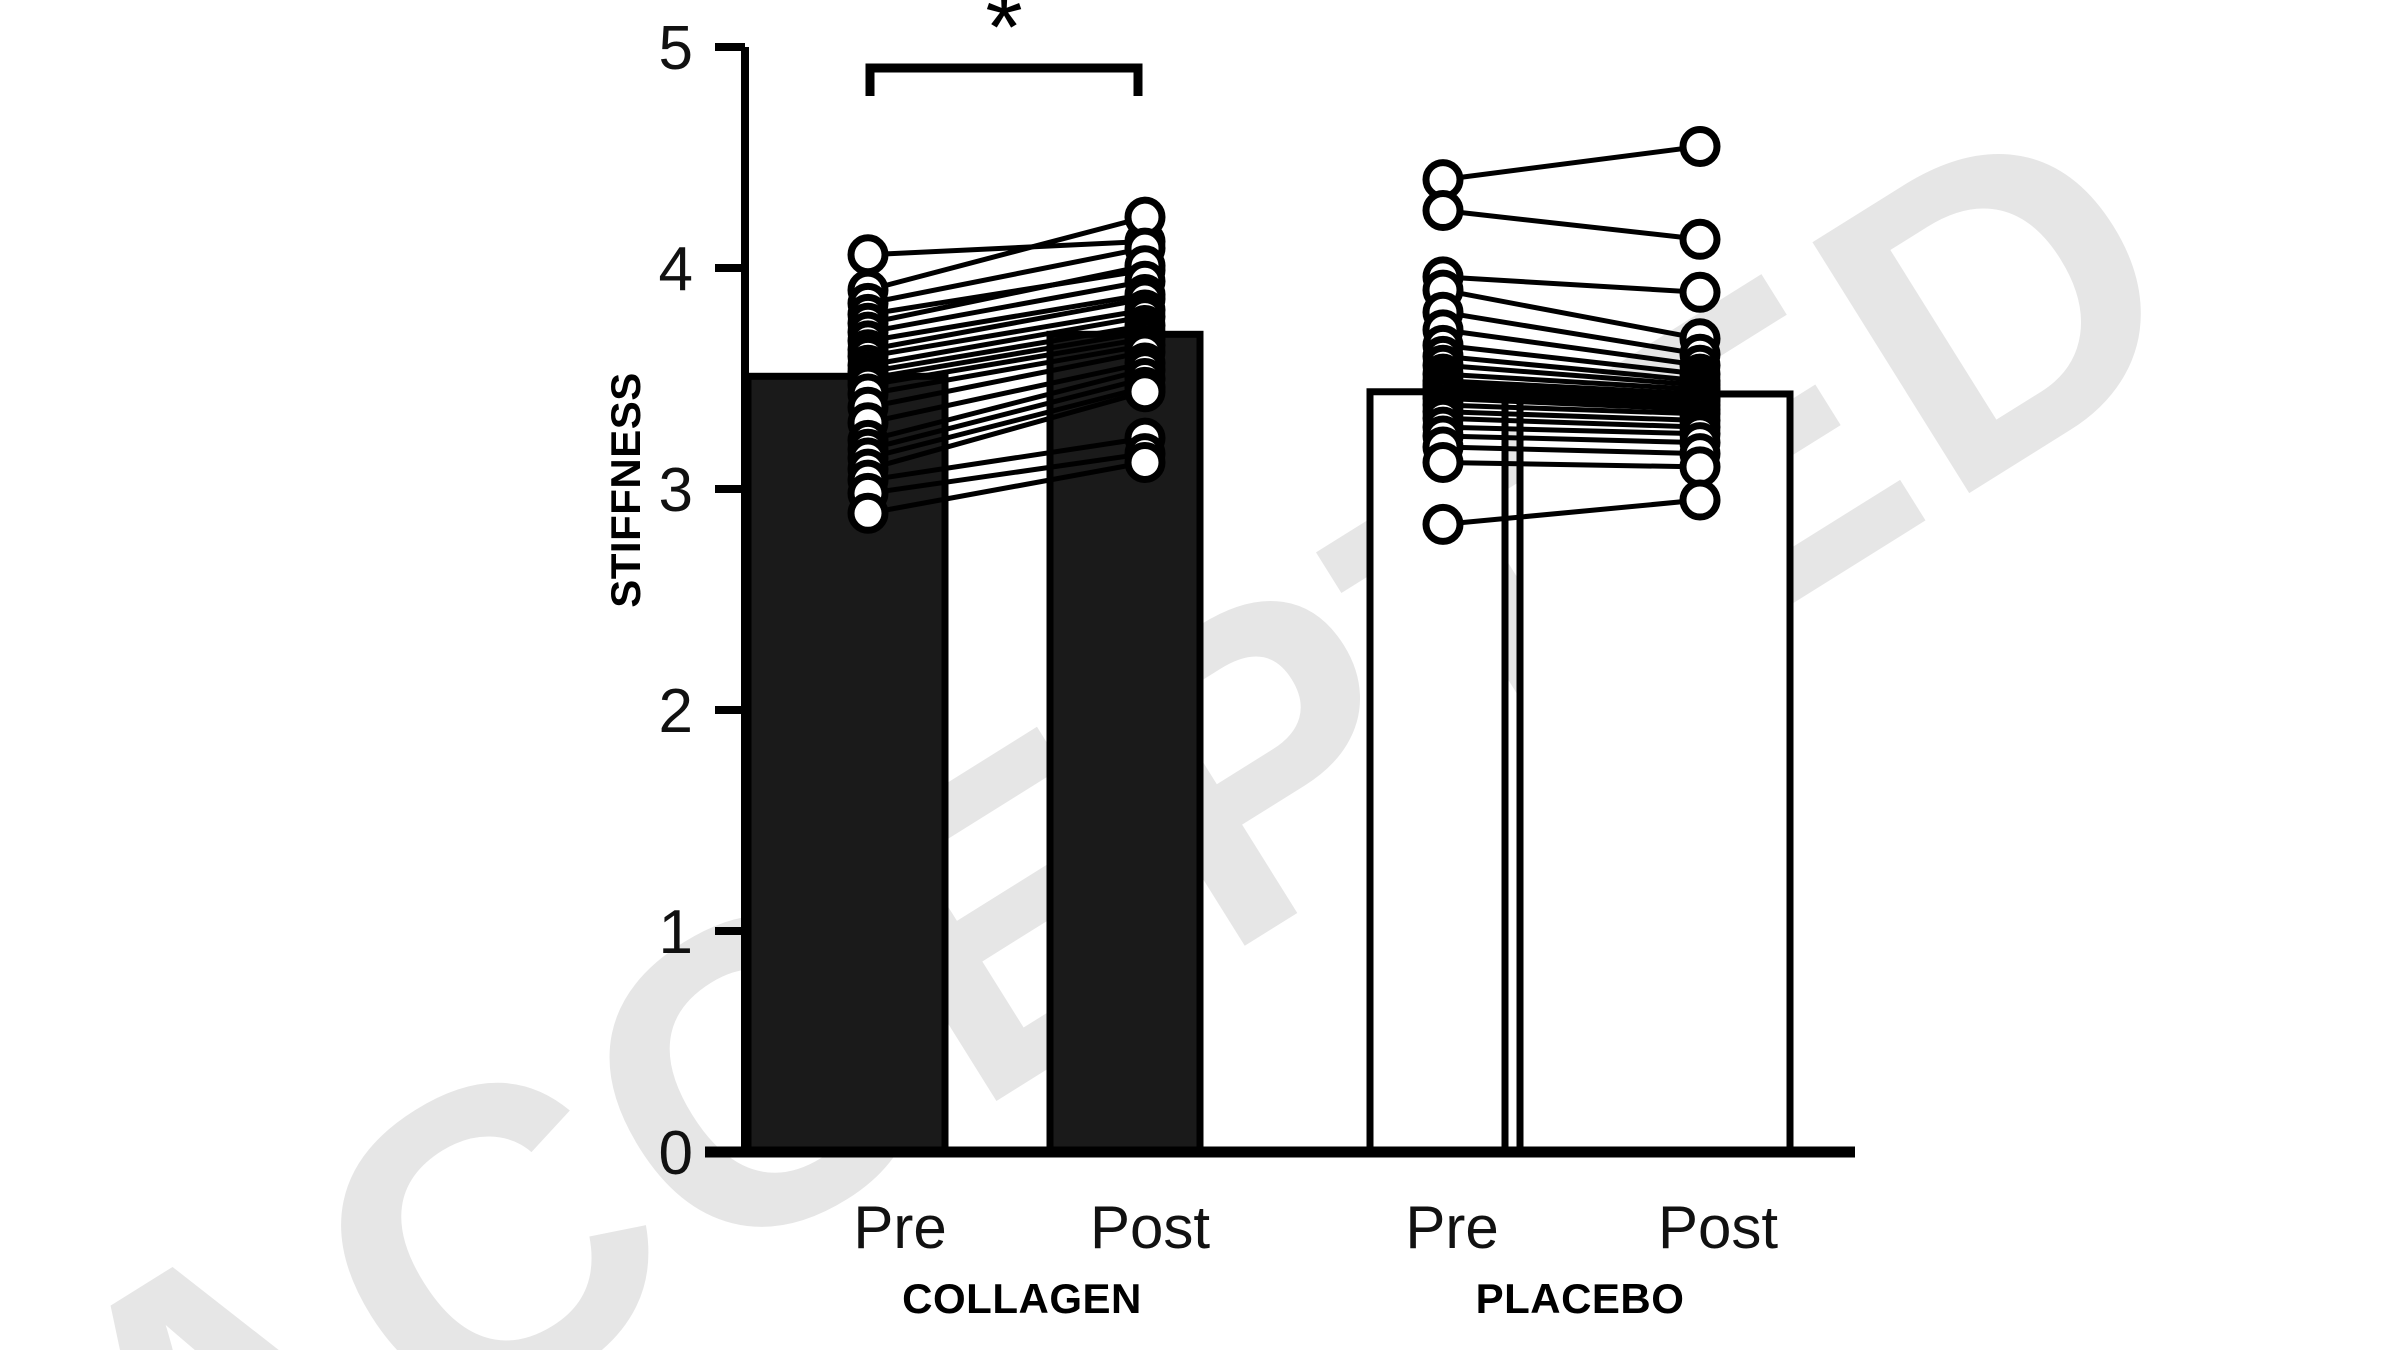  I want to click on significance-asterisk: *, so click(1003, 40).